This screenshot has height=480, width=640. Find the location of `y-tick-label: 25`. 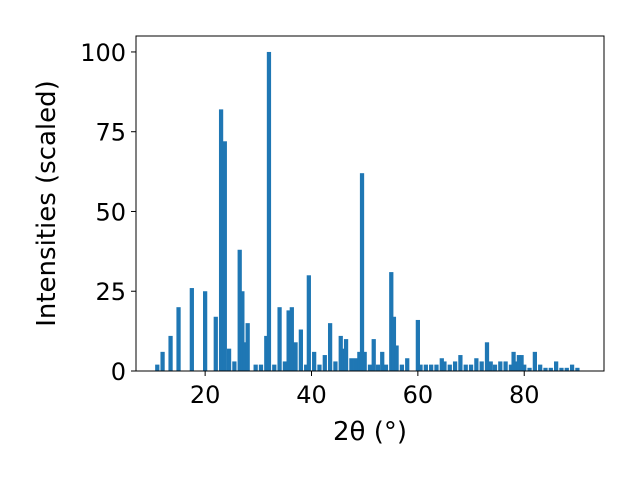

y-tick-label: 25 is located at coordinates (110, 292).